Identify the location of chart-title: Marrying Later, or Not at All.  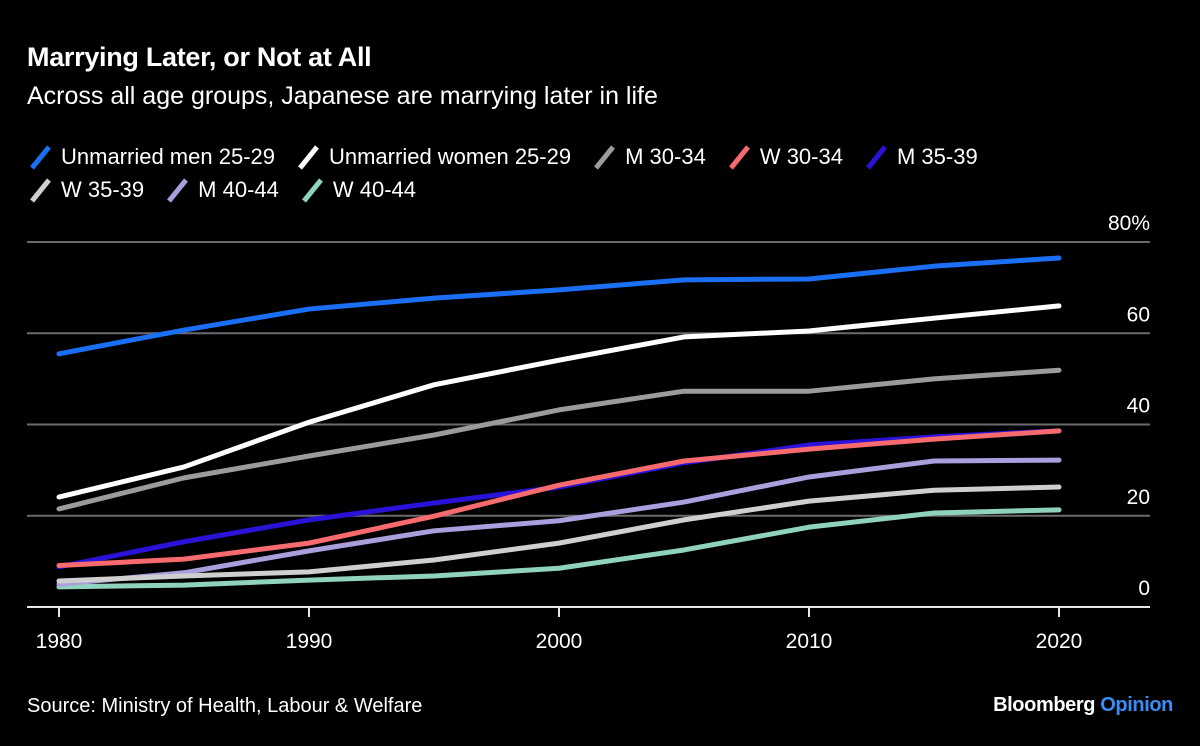
(199, 57).